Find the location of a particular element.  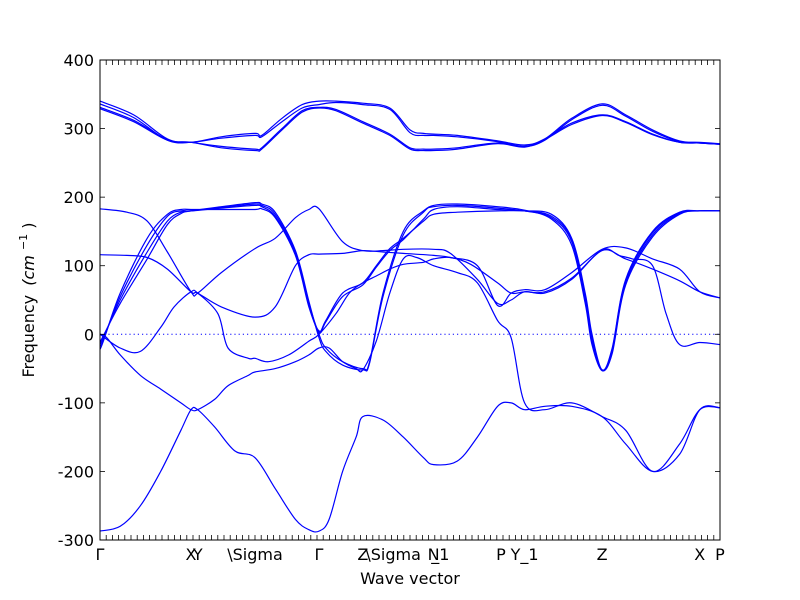

x-tick-label: Y_1 is located at coordinates (524, 555).